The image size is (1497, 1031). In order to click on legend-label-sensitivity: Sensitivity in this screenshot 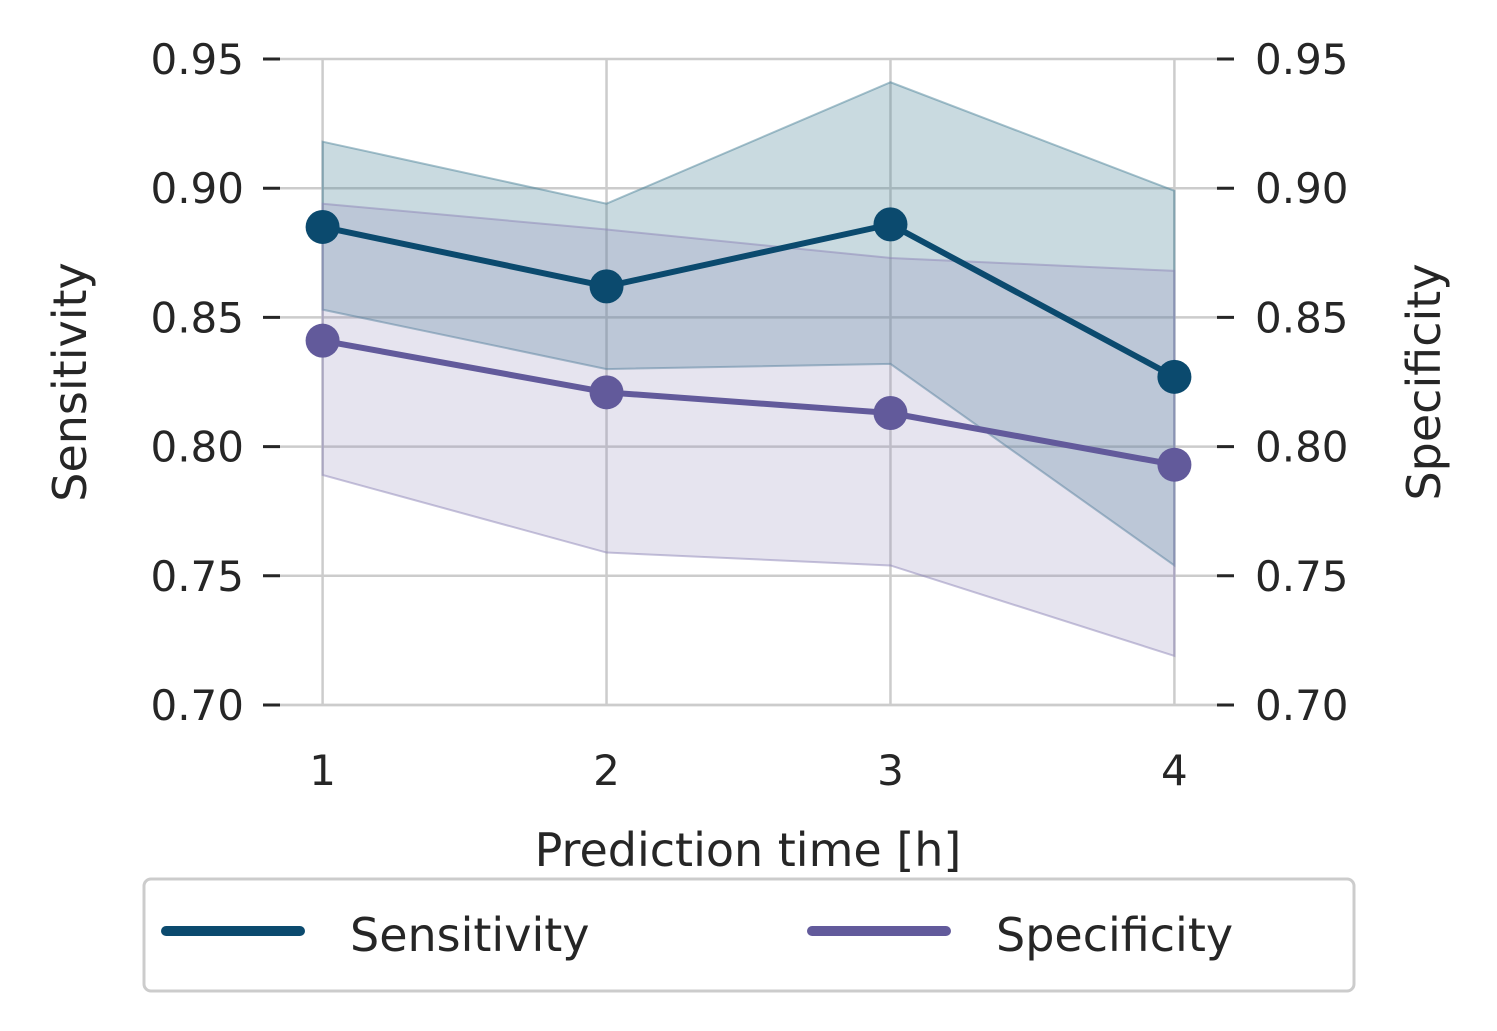, I will do `click(469, 935)`.